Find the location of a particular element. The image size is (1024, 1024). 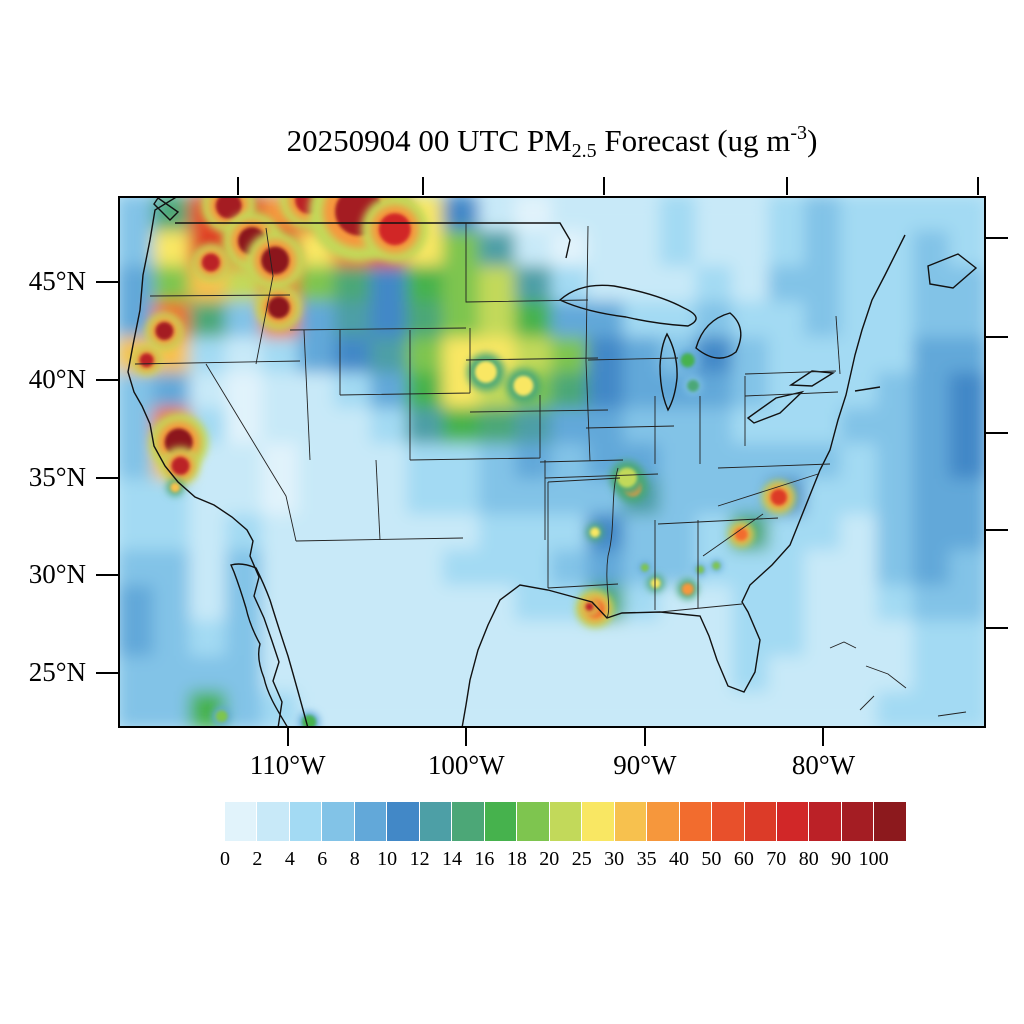

colorbar-tick-label: 40 is located at coordinates (679, 859).